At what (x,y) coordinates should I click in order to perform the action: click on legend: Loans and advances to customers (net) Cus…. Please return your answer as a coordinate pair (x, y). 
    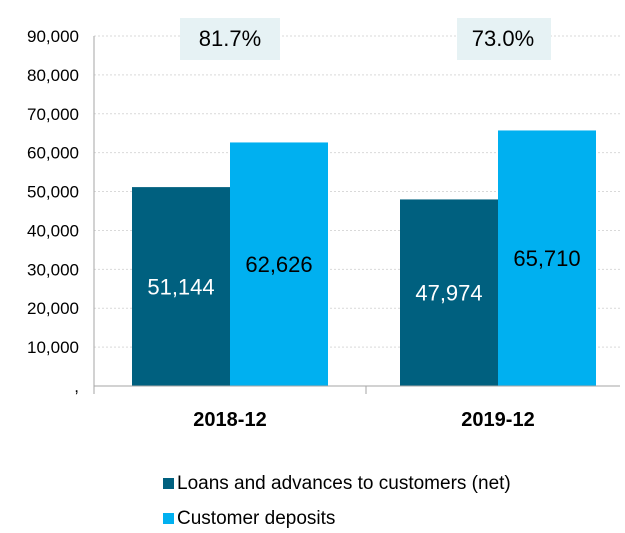
    Looking at the image, I should click on (337, 501).